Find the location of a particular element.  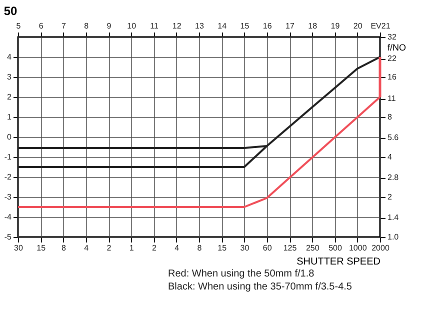

x2-tick-label: 8 is located at coordinates (87, 26).